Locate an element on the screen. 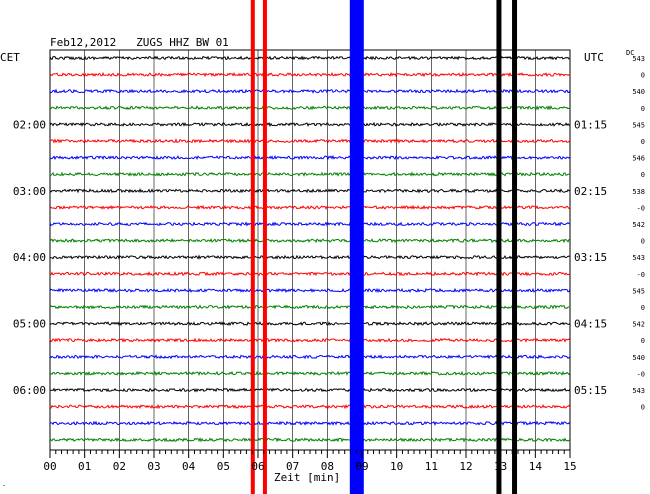 This screenshot has width=650, height=494. right-hour-label: 05:15 is located at coordinates (590, 390).